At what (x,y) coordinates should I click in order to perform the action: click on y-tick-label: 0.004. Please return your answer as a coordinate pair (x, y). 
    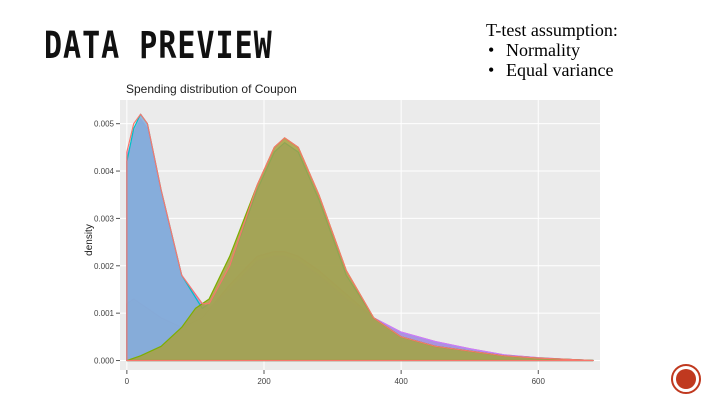
    Looking at the image, I should click on (104, 171).